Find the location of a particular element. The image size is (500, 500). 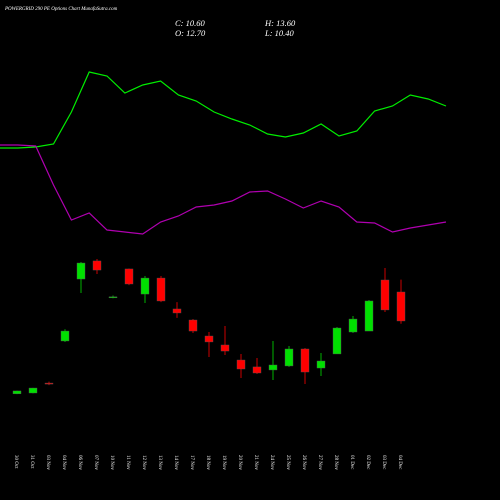

ohlc-open: O: 12.70 is located at coordinates (190, 33).